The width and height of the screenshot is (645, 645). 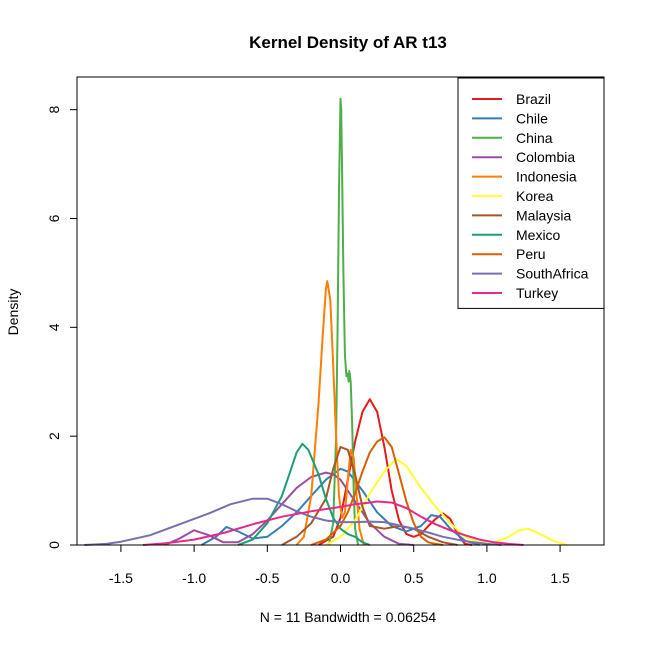 I want to click on series-line-chile, so click(x=340, y=506).